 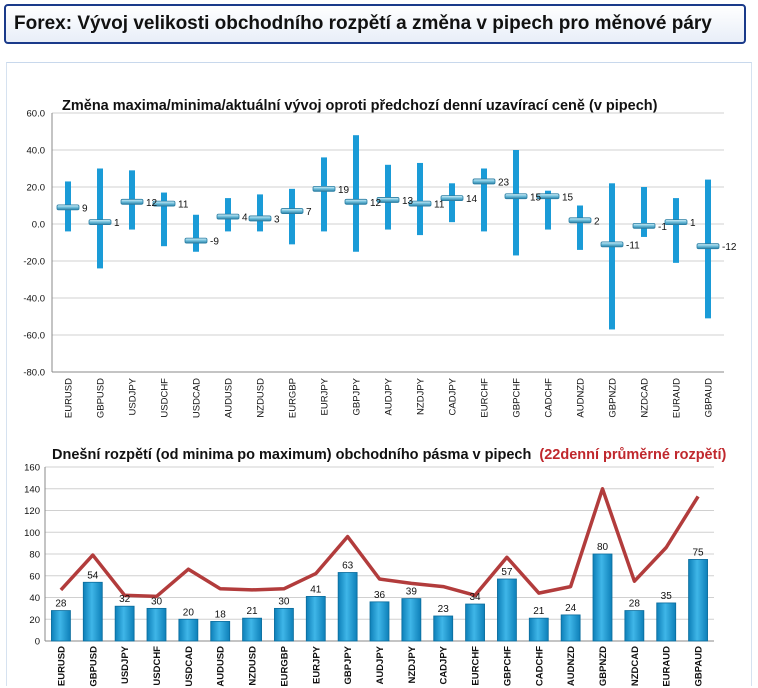 I want to click on data-label: 15, so click(x=568, y=197).